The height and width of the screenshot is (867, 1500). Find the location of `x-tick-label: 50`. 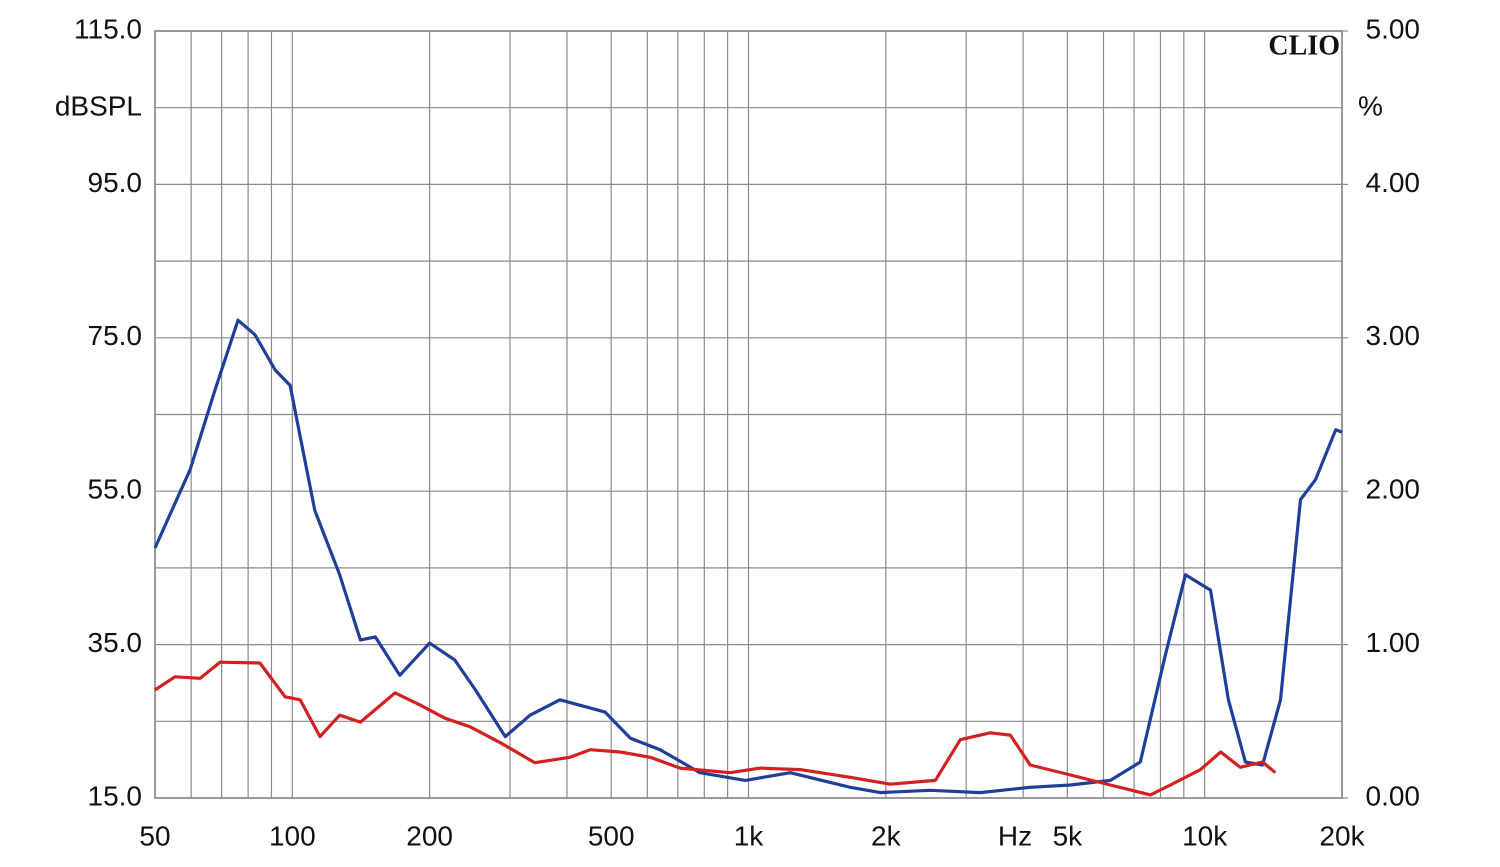

x-tick-label: 50 is located at coordinates (154, 835).